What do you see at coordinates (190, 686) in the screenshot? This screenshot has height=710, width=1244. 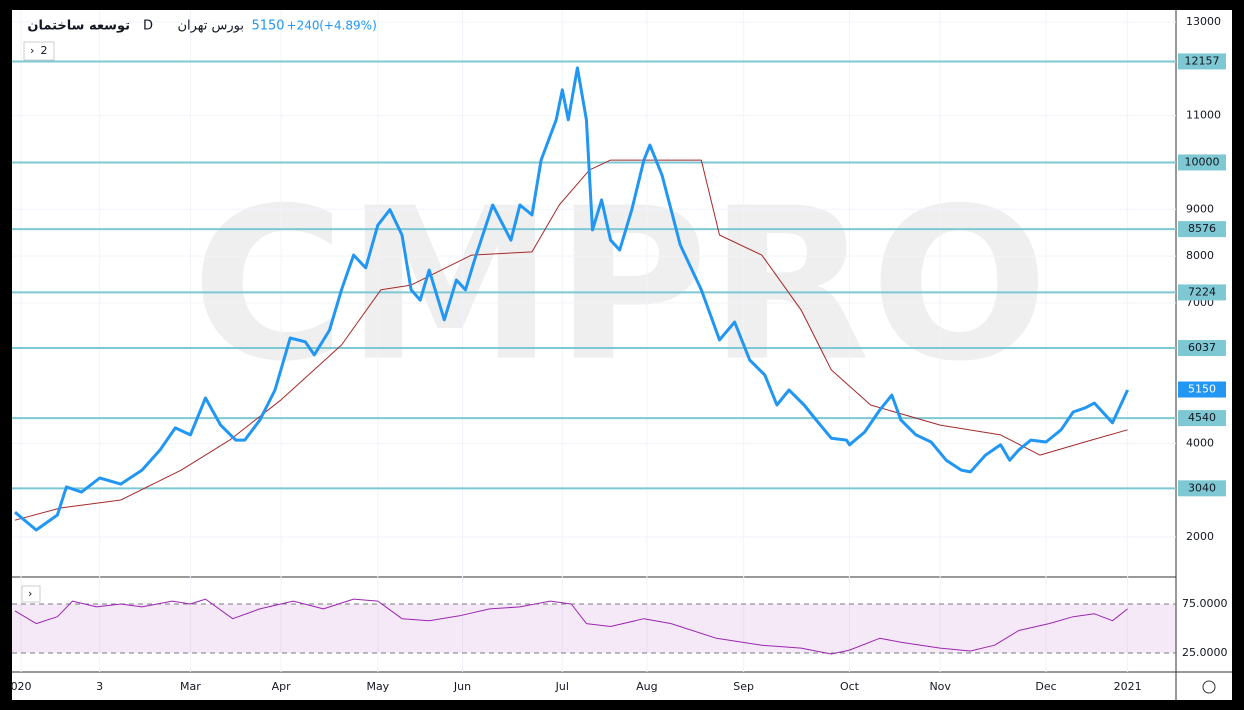 I see `x-tick-label: Mar` at bounding box center [190, 686].